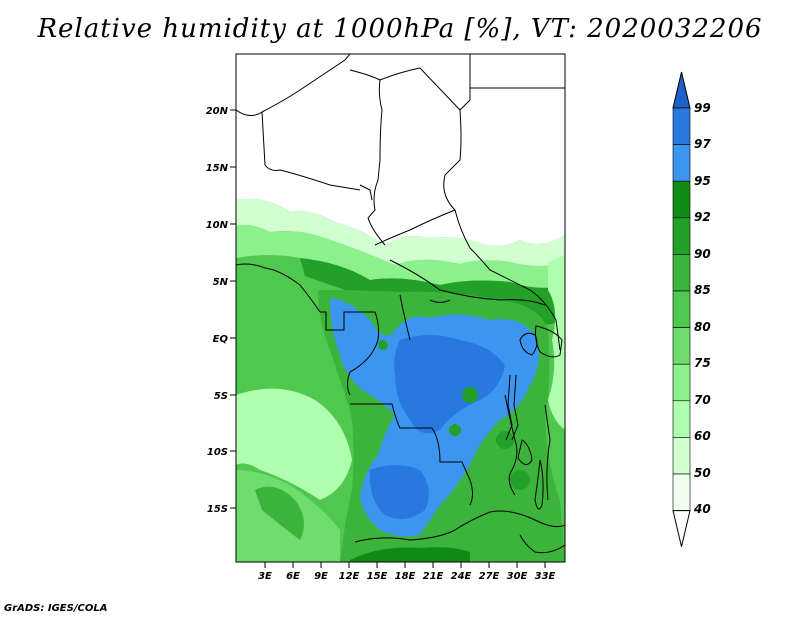 This screenshot has height=618, width=800. I want to click on lon-label: 27E, so click(489, 576).